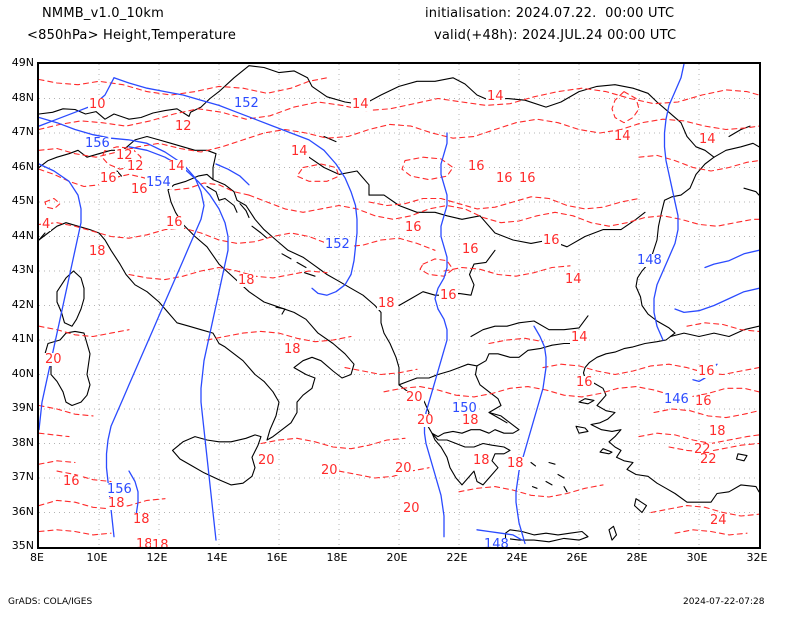 The image size is (800, 618). Describe the element at coordinates (97, 557) in the screenshot. I see `x-axis-tick-label: 10E` at that location.